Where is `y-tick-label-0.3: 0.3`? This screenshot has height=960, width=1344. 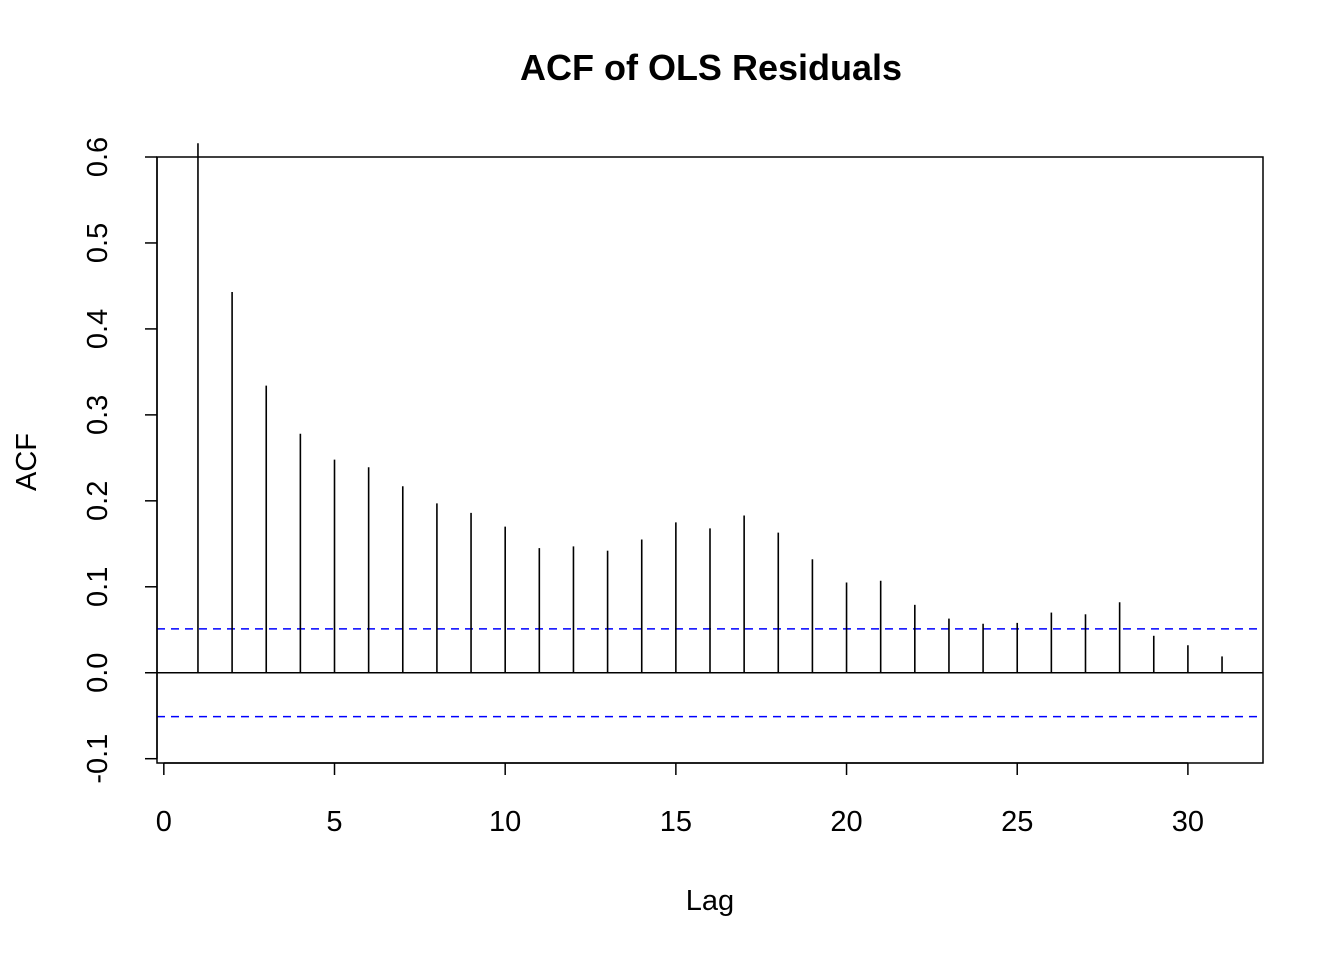 y-tick-label-0.3: 0.3 is located at coordinates (98, 415).